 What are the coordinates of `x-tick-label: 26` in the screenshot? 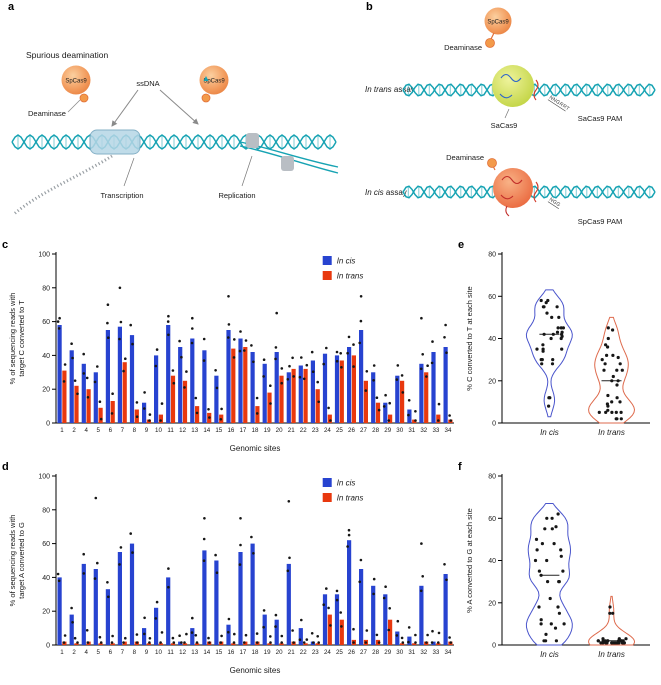 It's located at (351, 430).